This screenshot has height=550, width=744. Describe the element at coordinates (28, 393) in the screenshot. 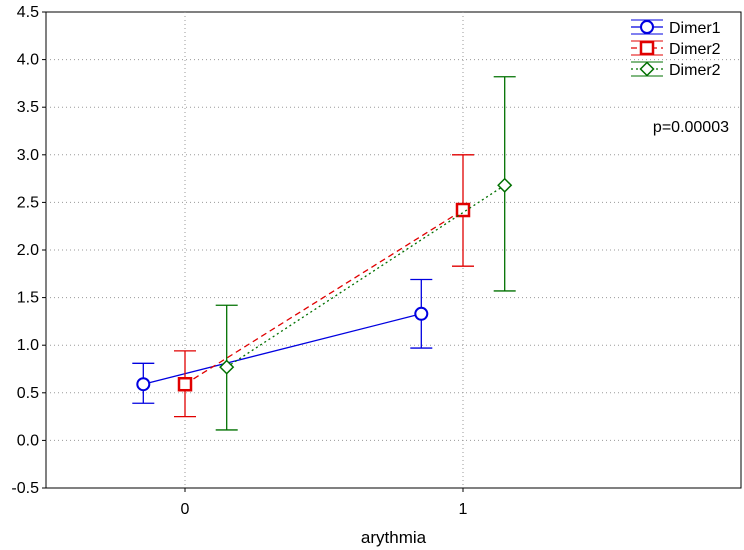

I see `y-tick-label: 0.5` at that location.